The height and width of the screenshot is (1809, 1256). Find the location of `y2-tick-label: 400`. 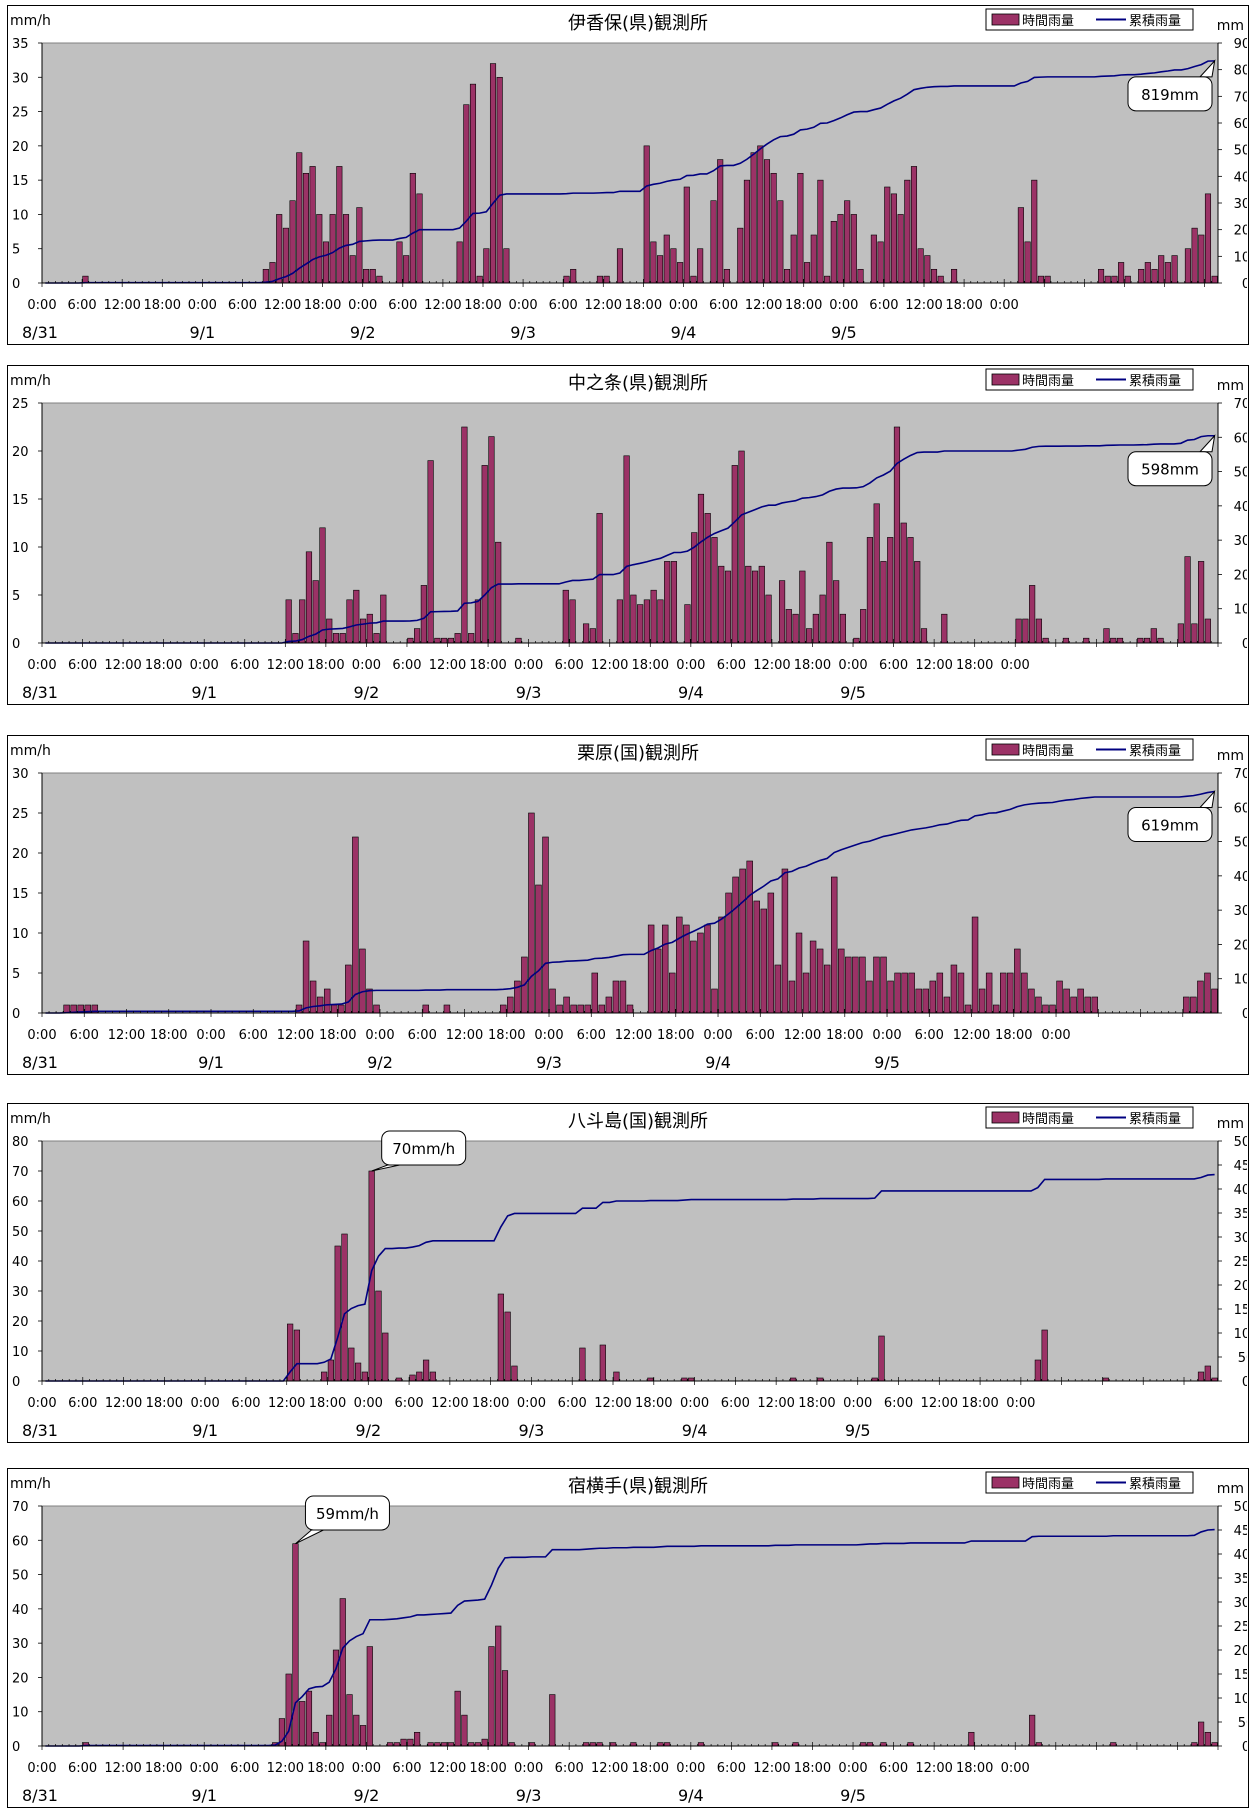

y2-tick-label: 400 is located at coordinates (1240, 877).